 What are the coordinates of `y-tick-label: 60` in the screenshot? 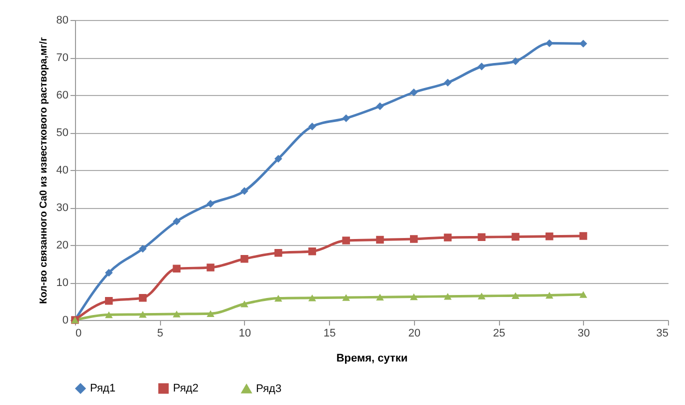 It's located at (62, 96).